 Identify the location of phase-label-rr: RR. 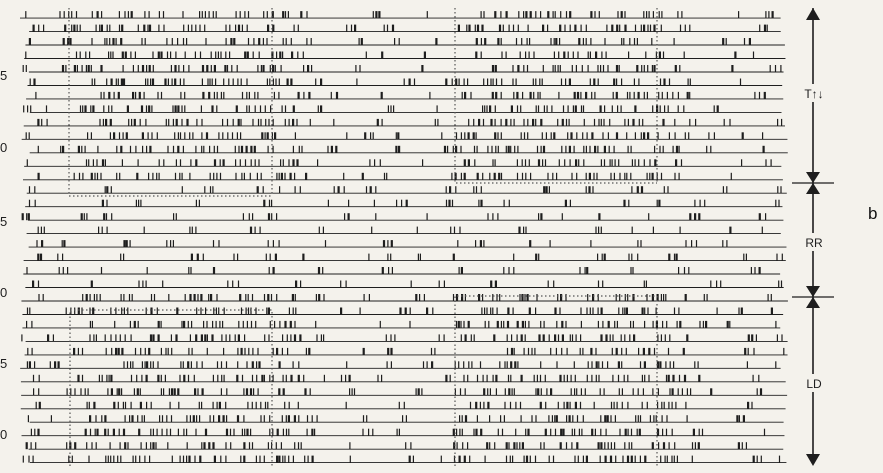
(814, 243).